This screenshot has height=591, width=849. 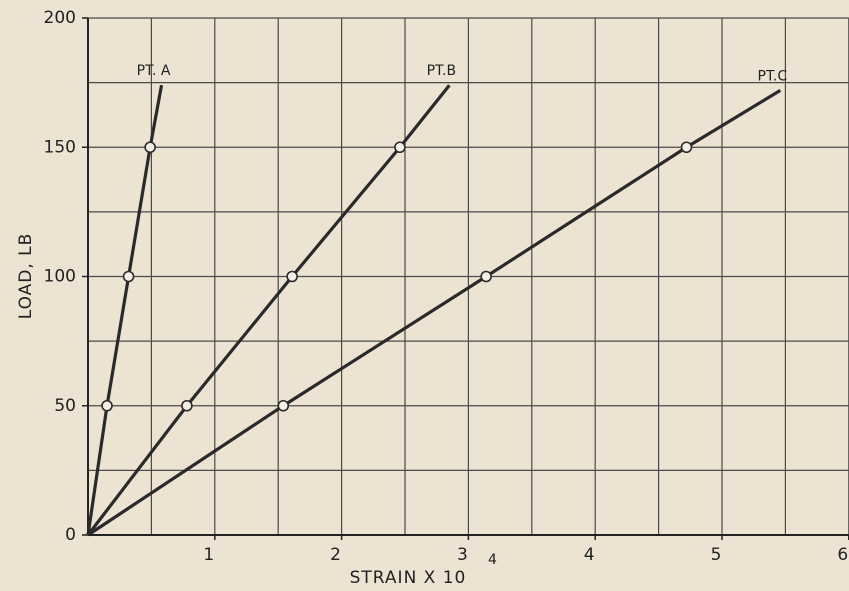 What do you see at coordinates (773, 76) in the screenshot?
I see `series-label: PT.C` at bounding box center [773, 76].